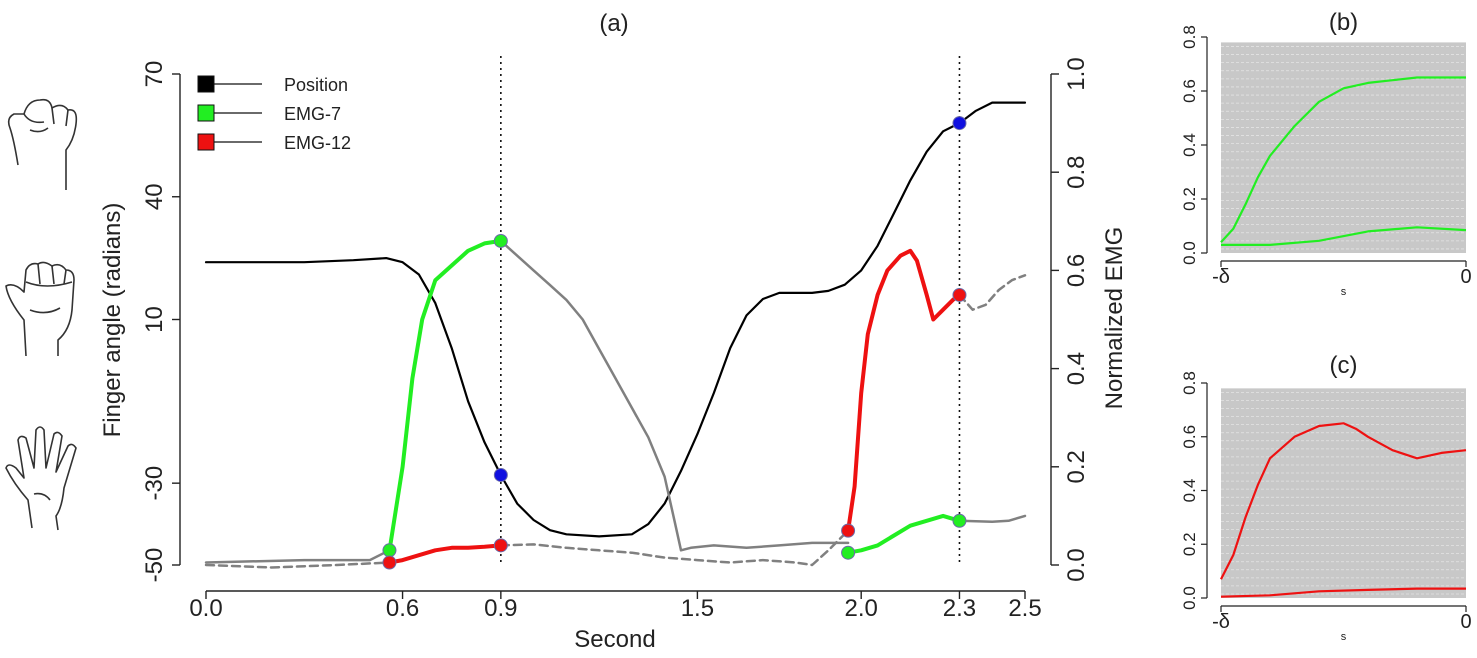  What do you see at coordinates (154, 196) in the screenshot?
I see `y-tick-label-left: 40` at bounding box center [154, 196].